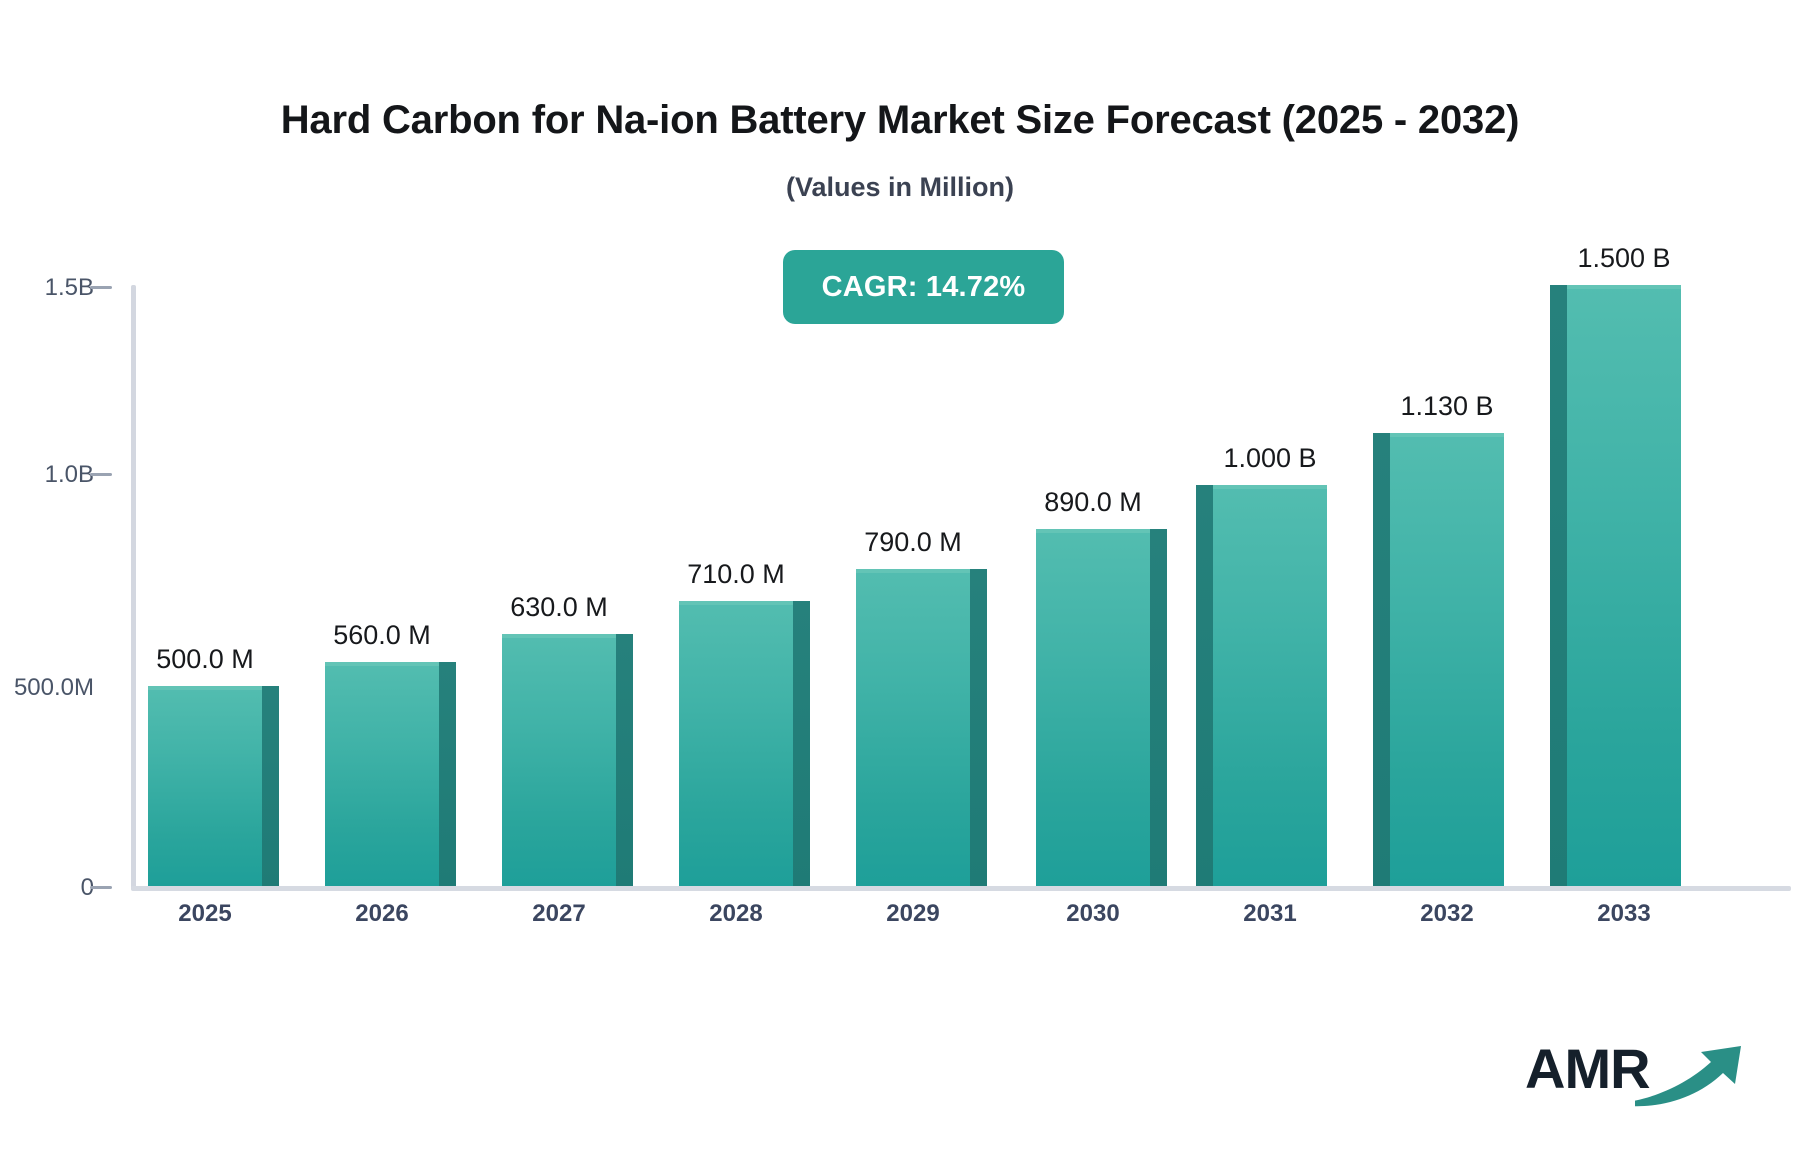 Image resolution: width=1800 pixels, height=1156 pixels. I want to click on y-axis-line, so click(133, 587).